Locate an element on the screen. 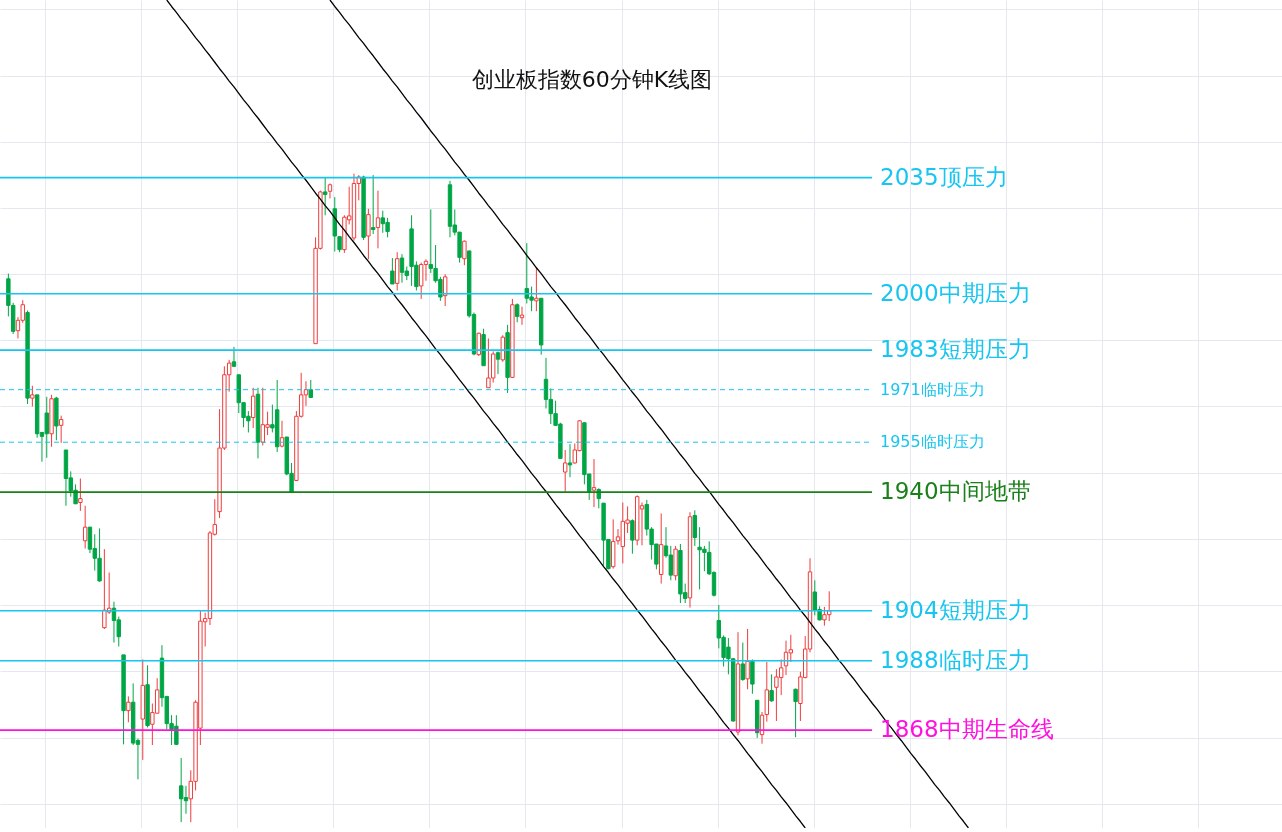 This screenshot has width=1282, height=832. ref-line-label: 1988临时压力 is located at coordinates (955, 659).